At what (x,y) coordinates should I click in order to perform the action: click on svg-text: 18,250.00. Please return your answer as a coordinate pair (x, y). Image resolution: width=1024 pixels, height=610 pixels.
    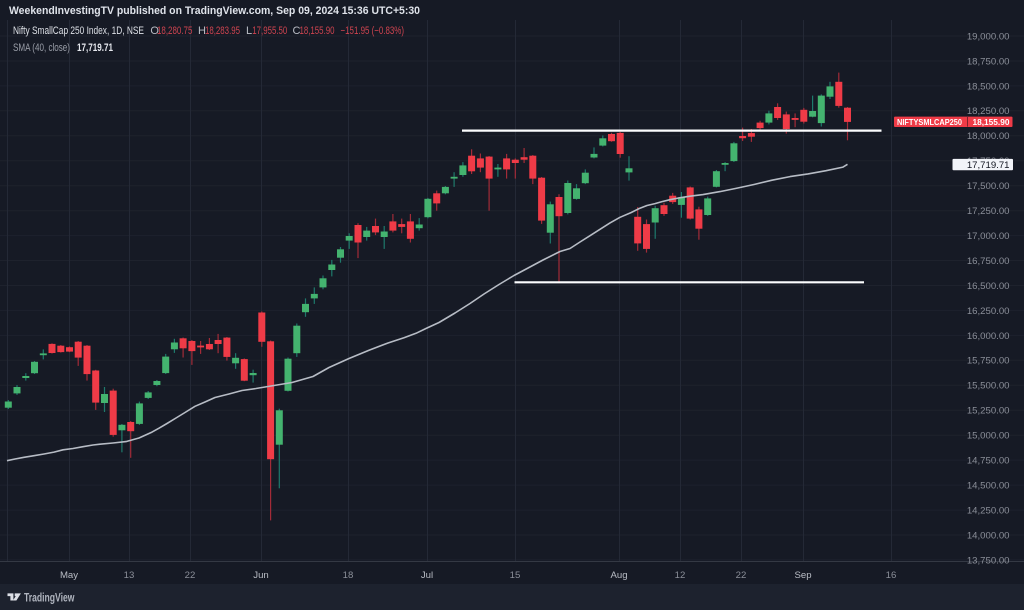
    Looking at the image, I should click on (988, 111).